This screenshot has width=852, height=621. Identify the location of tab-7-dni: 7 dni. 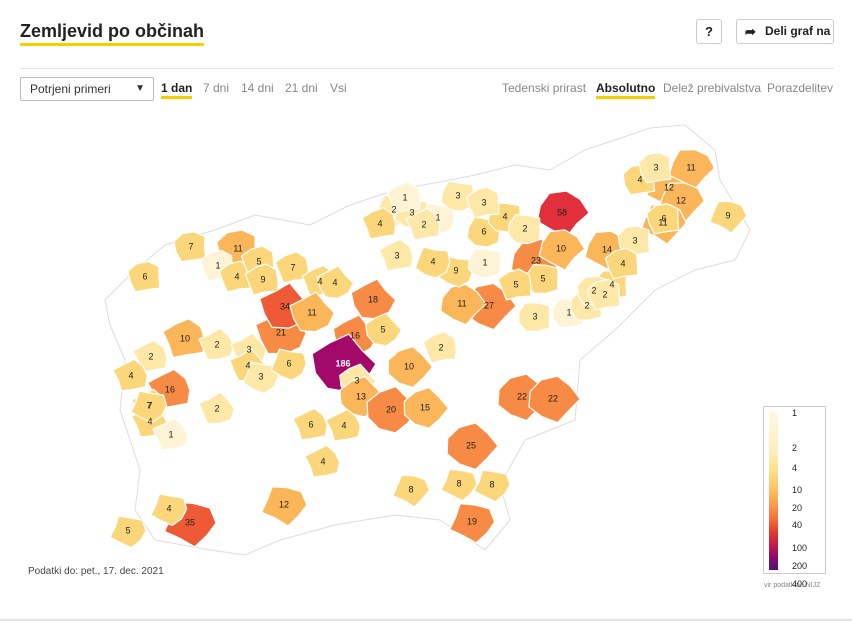
(216, 88).